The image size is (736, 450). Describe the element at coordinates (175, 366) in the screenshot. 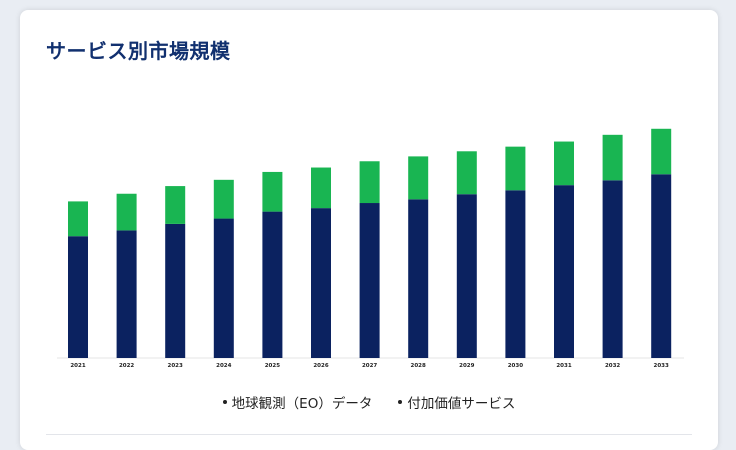

I see `x-tick-label-2023: 2023` at that location.